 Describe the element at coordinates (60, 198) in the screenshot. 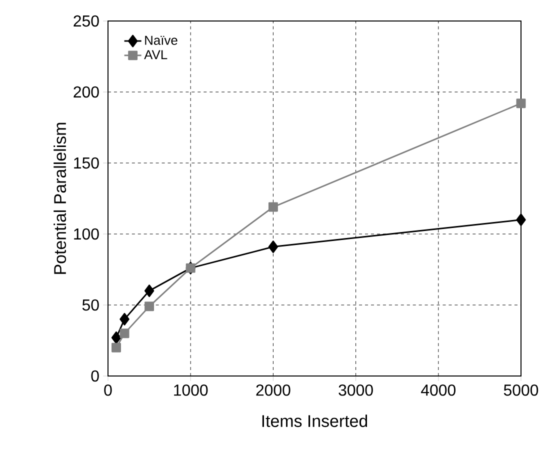

I see `y-axis-title: Potential Parallelism` at that location.